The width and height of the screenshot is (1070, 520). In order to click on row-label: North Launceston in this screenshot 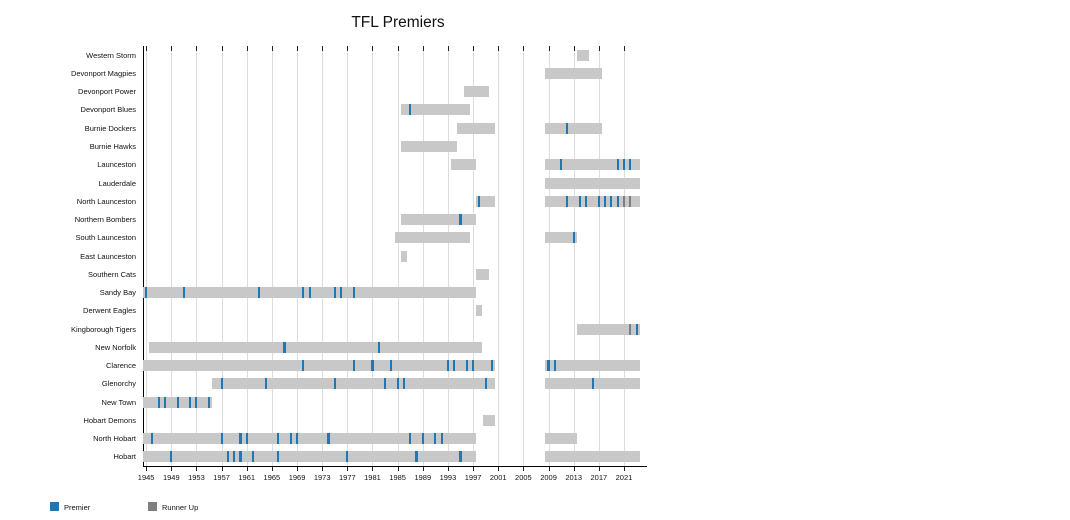, I will do `click(106, 201)`.